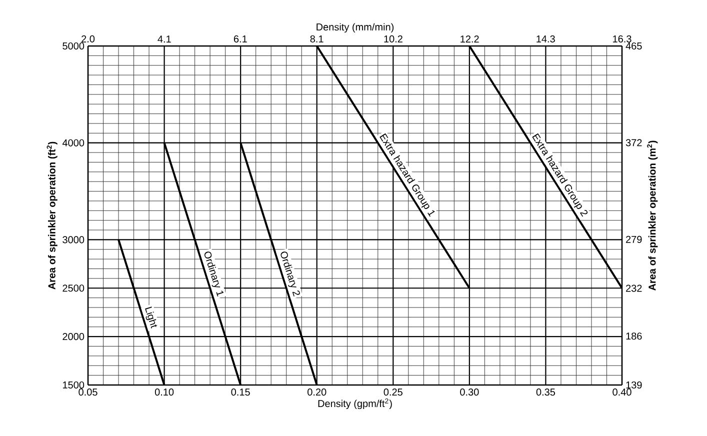 This screenshot has width=707, height=436. What do you see at coordinates (73, 385) in the screenshot?
I see `y-tick-label: 1500` at bounding box center [73, 385].